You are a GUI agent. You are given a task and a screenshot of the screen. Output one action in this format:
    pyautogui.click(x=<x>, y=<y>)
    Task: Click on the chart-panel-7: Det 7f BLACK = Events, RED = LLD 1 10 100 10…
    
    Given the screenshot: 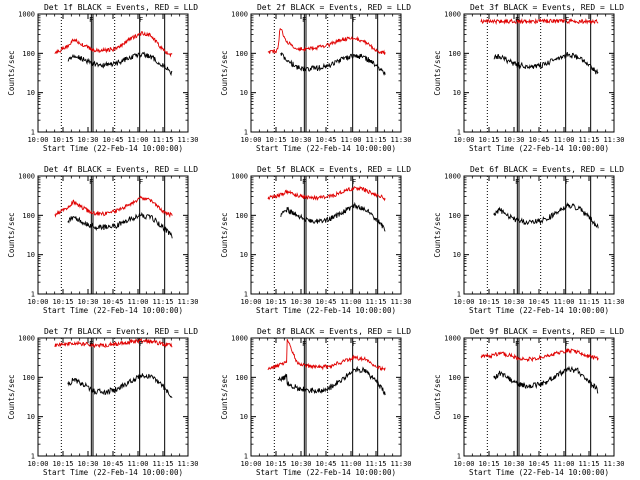 What is the action you would take?
    pyautogui.click(x=103, y=402)
    